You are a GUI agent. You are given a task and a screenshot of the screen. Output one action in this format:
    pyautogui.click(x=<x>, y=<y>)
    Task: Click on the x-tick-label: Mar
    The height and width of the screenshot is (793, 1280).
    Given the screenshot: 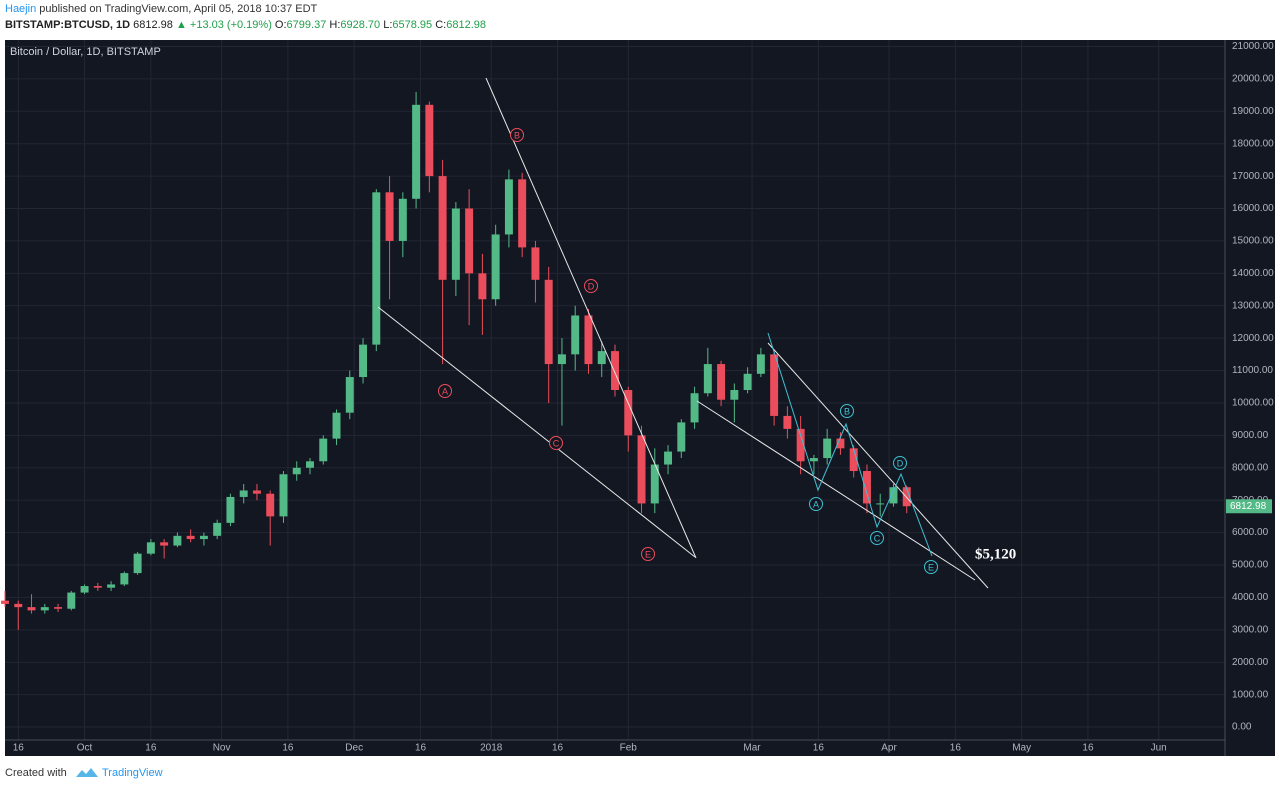 What is the action you would take?
    pyautogui.click(x=752, y=748)
    